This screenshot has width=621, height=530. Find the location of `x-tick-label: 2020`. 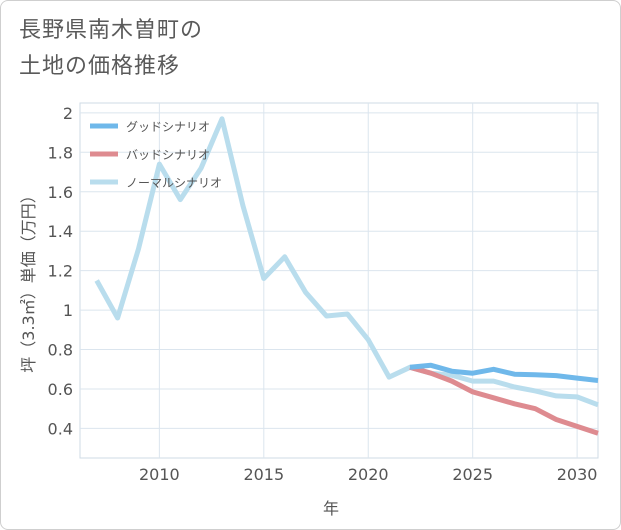

x-tick-label: 2020 is located at coordinates (368, 474).